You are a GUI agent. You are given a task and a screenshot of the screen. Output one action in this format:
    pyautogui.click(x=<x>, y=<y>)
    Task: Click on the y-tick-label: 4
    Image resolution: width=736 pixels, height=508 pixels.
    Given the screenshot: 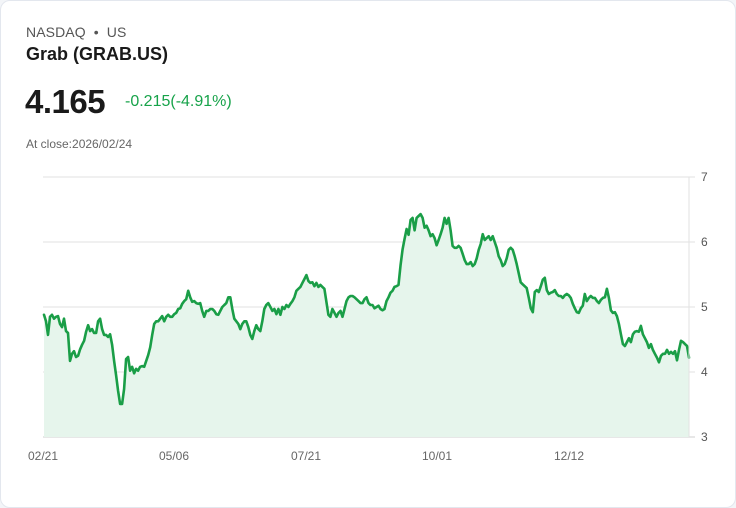 What is the action you would take?
    pyautogui.click(x=704, y=372)
    